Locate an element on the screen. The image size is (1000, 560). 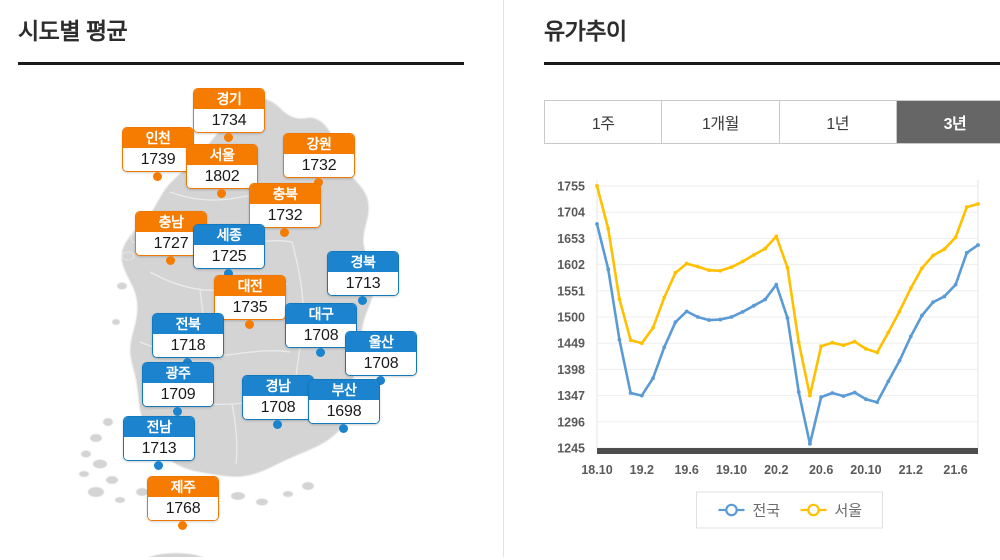
map-marker-region: 제주 1768 is located at coordinates (183, 503).